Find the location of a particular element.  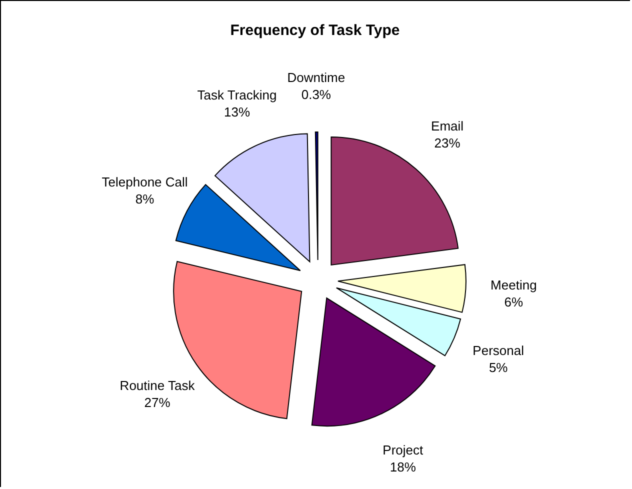

data-label: 6% is located at coordinates (514, 302).